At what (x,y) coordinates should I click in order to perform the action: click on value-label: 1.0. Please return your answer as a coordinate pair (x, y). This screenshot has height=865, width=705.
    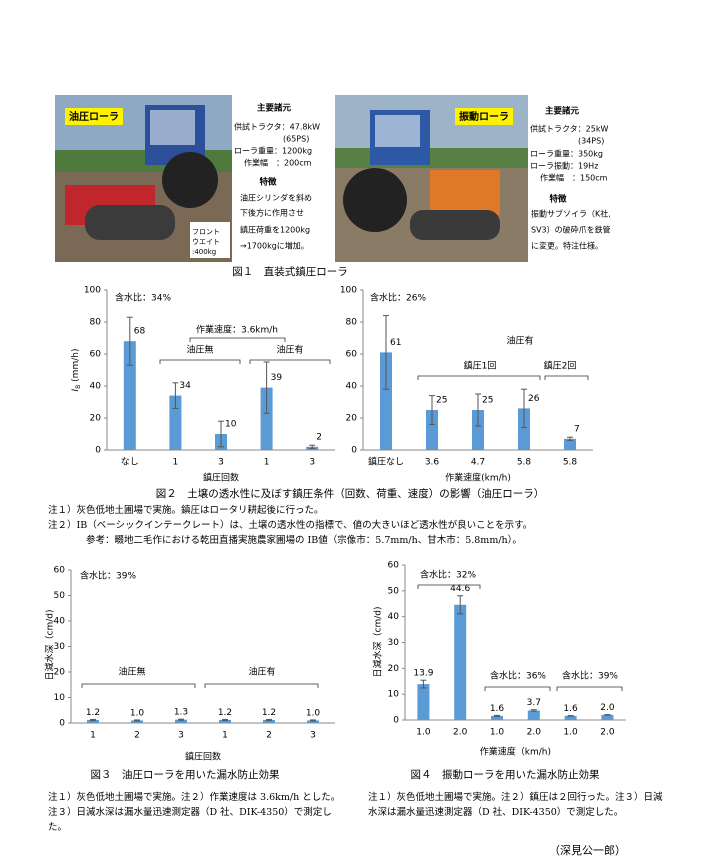
    Looking at the image, I should click on (137, 713).